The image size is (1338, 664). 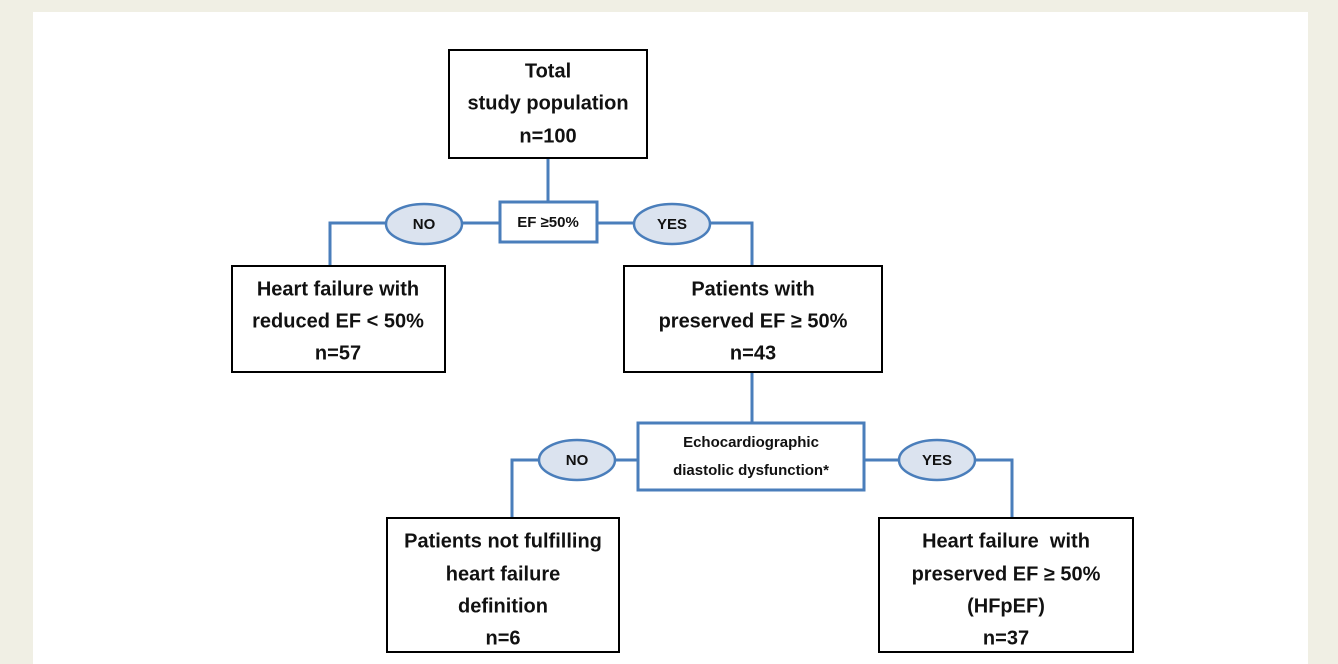 What do you see at coordinates (547, 136) in the screenshot?
I see `node-text: n=100` at bounding box center [547, 136].